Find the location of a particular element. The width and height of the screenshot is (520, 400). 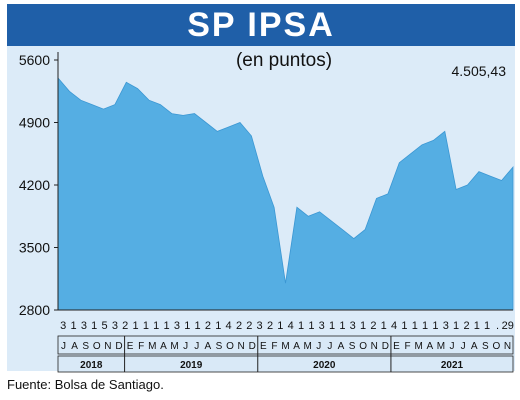

x-year-label: 2021 is located at coordinates (452, 365).